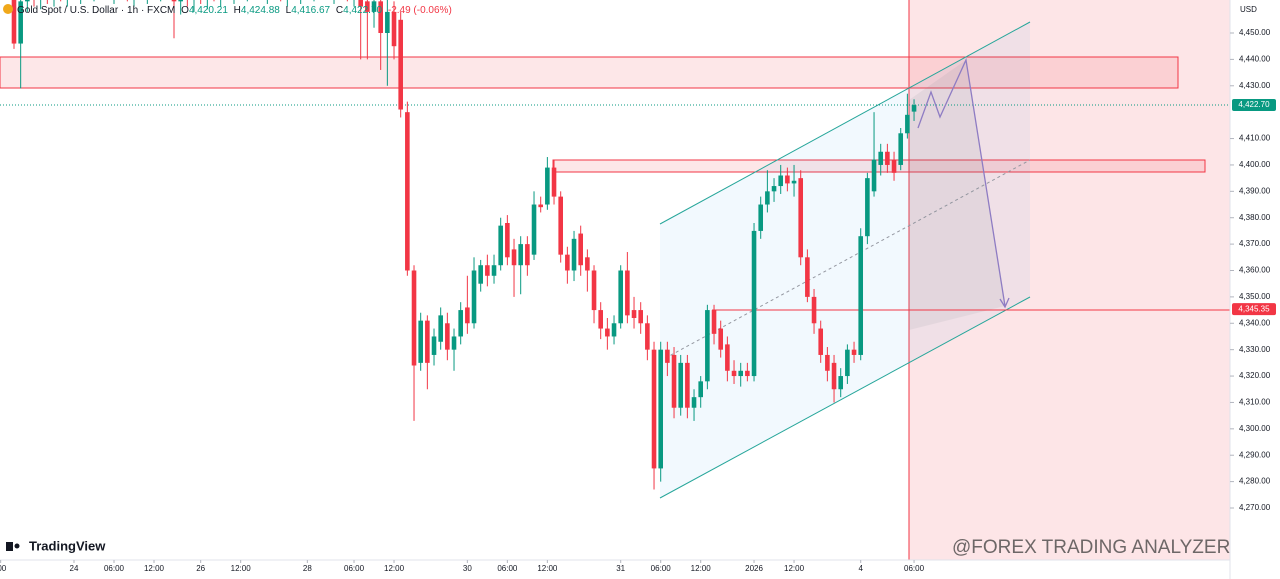 The height and width of the screenshot is (579, 1280). What do you see at coordinates (845, 397) in the screenshot?
I see `channel-lower` at bounding box center [845, 397].